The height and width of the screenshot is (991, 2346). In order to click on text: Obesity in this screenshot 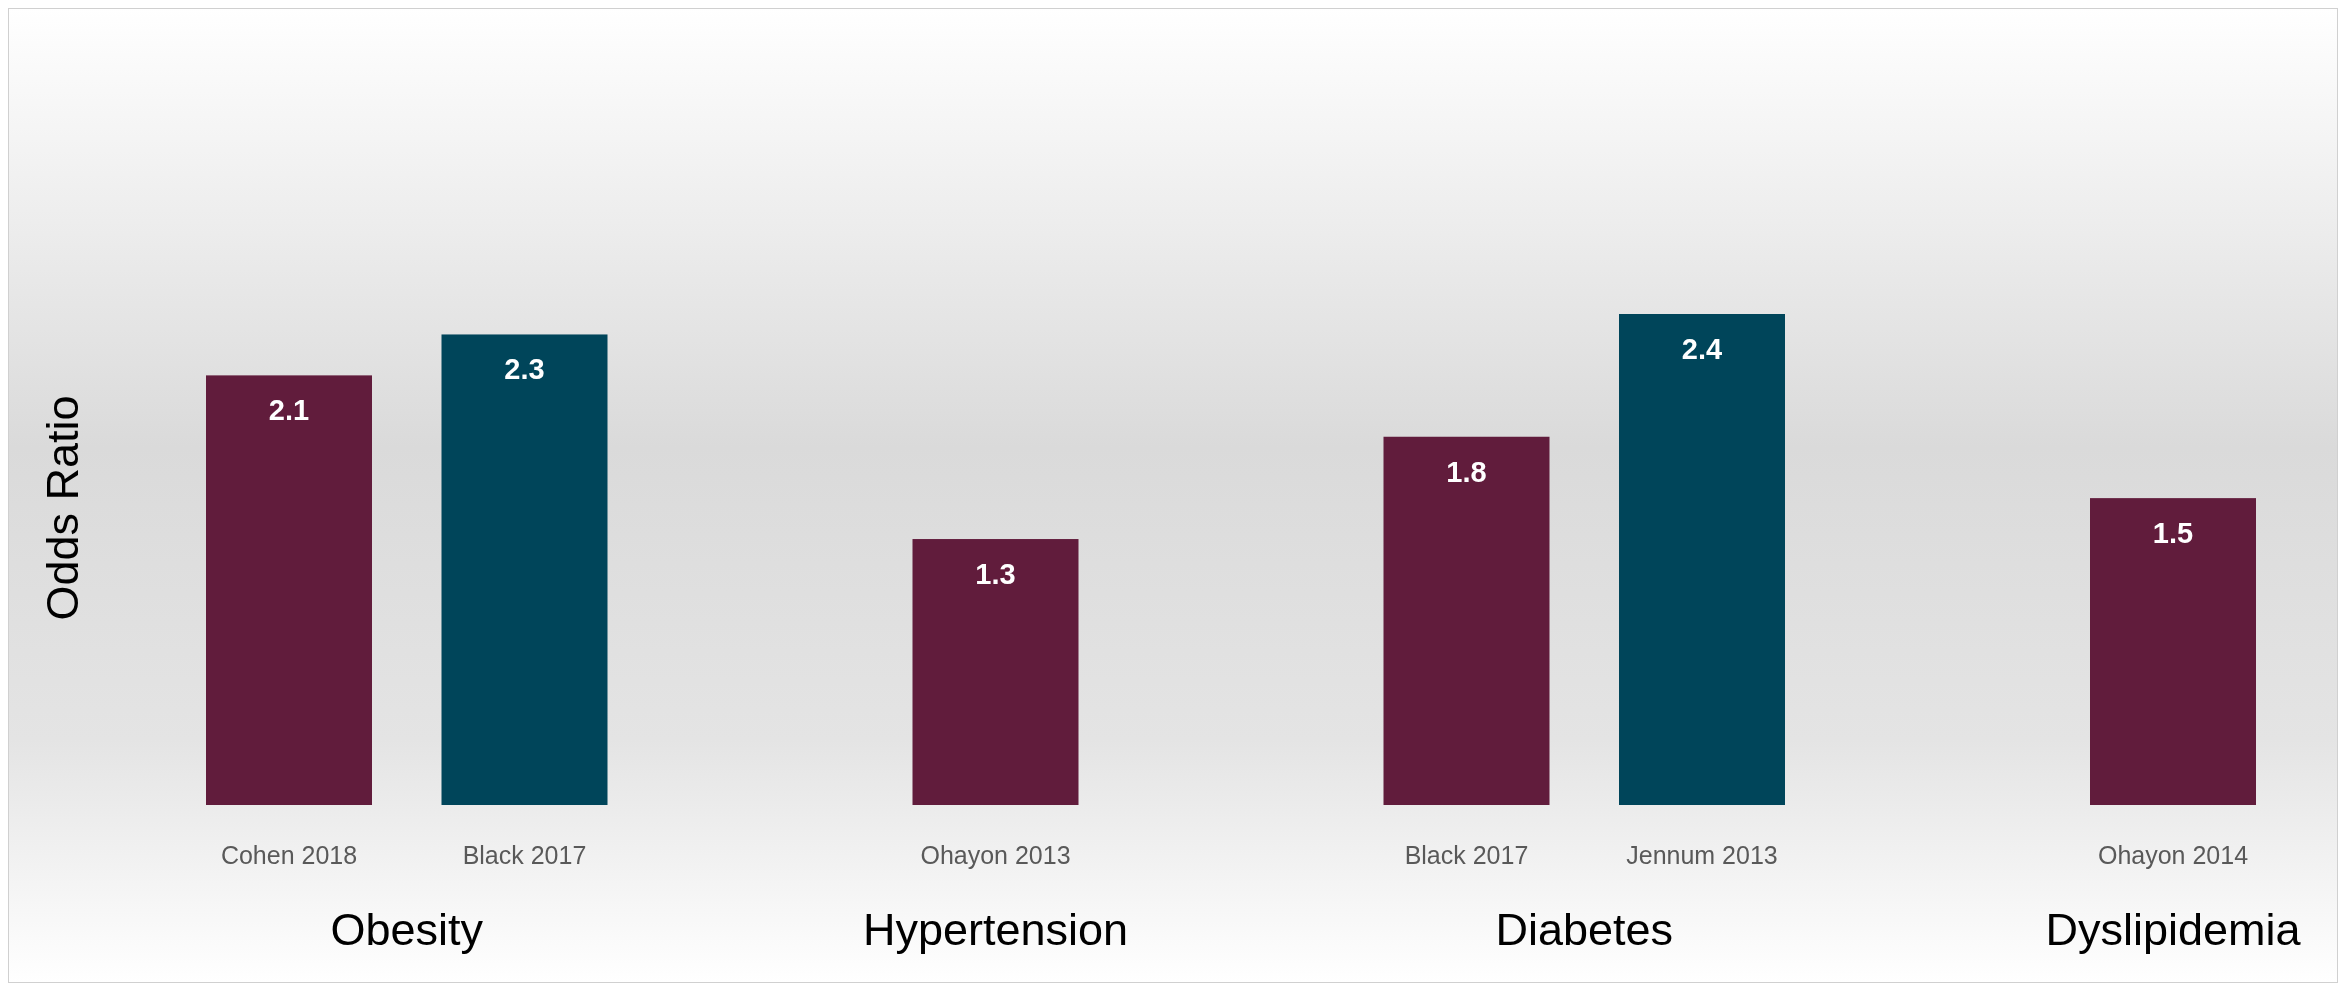, I will do `click(407, 929)`.